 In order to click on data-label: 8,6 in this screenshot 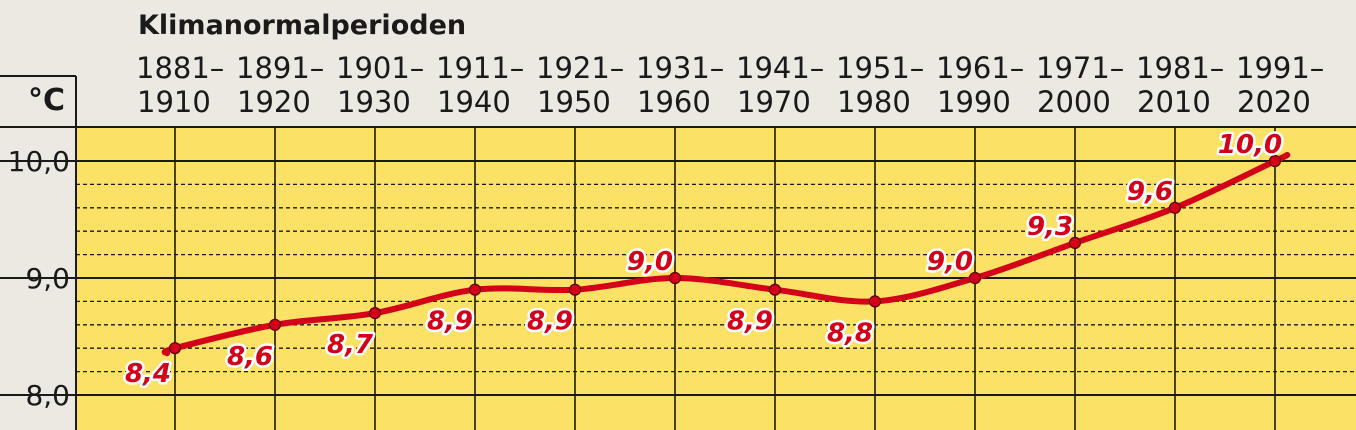, I will do `click(250, 357)`.